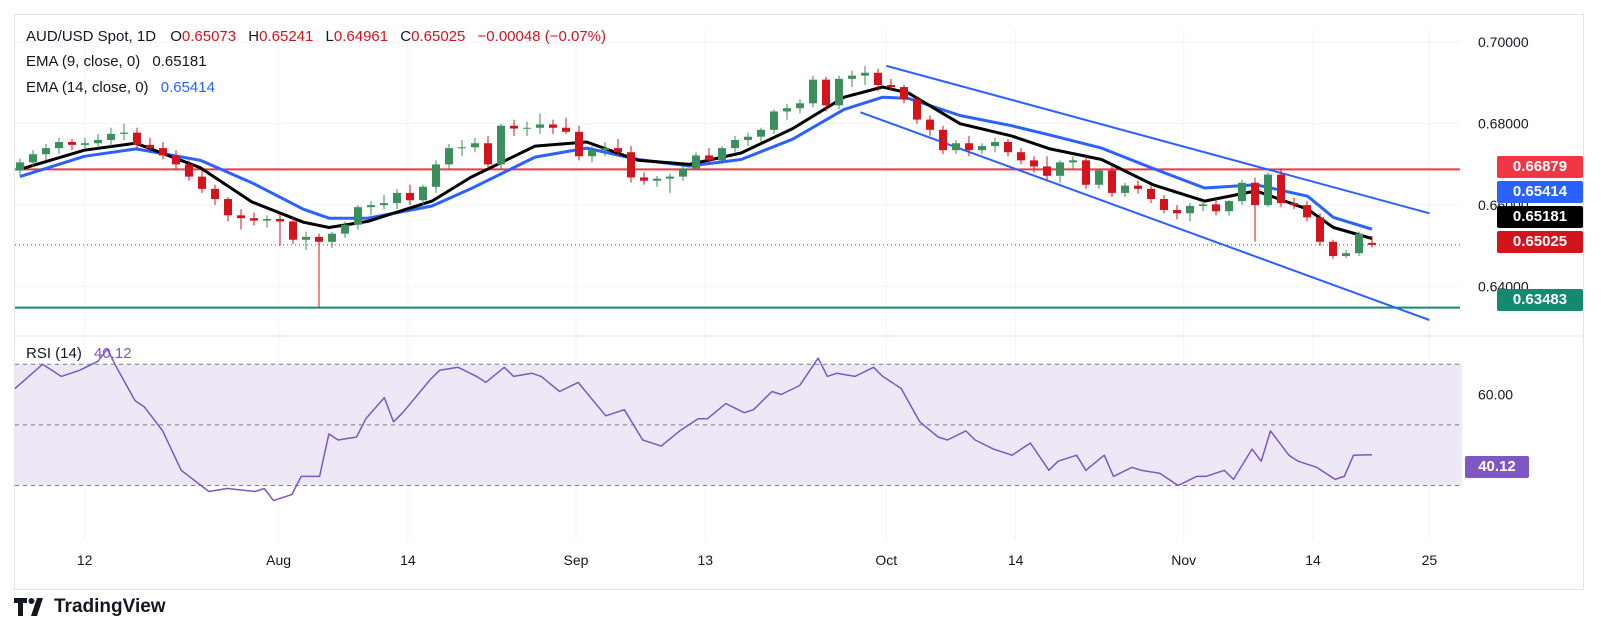 The width and height of the screenshot is (1601, 644). What do you see at coordinates (1503, 42) in the screenshot?
I see `price-tick-label: 0.70000` at bounding box center [1503, 42].